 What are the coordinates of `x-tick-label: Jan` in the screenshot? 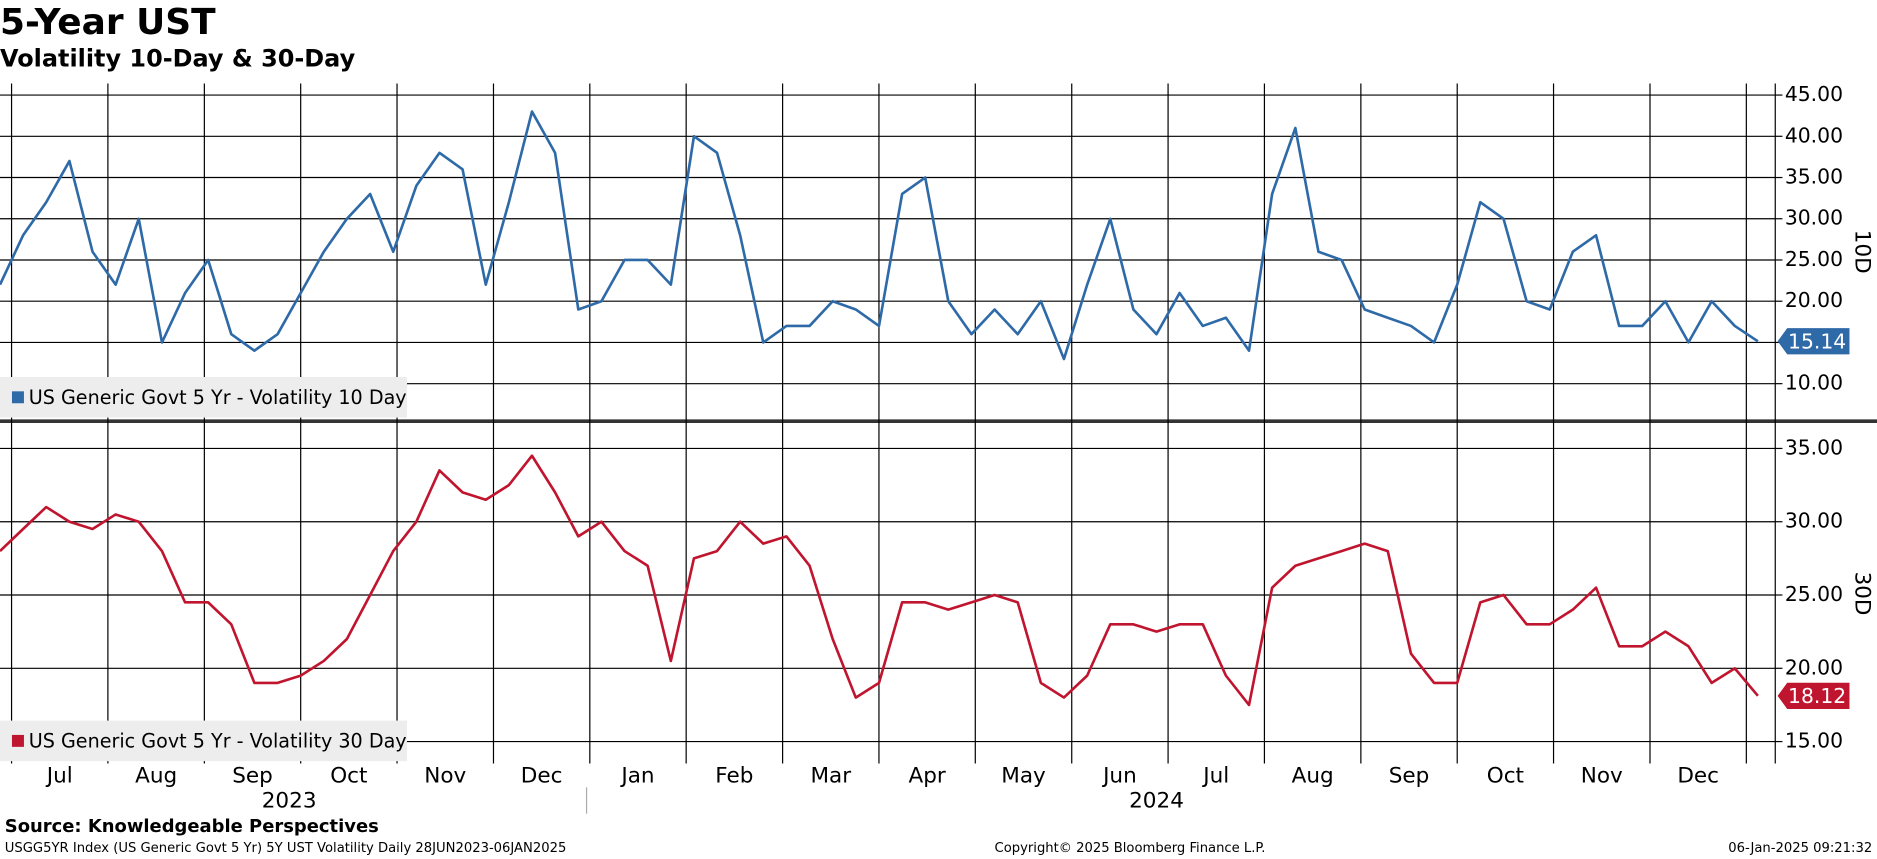 It's located at (636, 776).